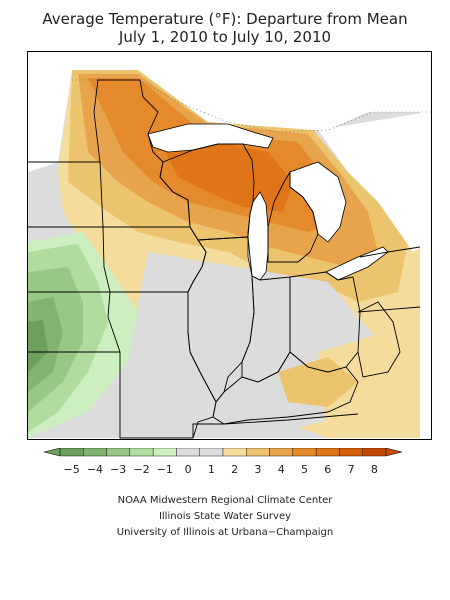  I want to click on legend-tick-label: 8, so click(374, 469).